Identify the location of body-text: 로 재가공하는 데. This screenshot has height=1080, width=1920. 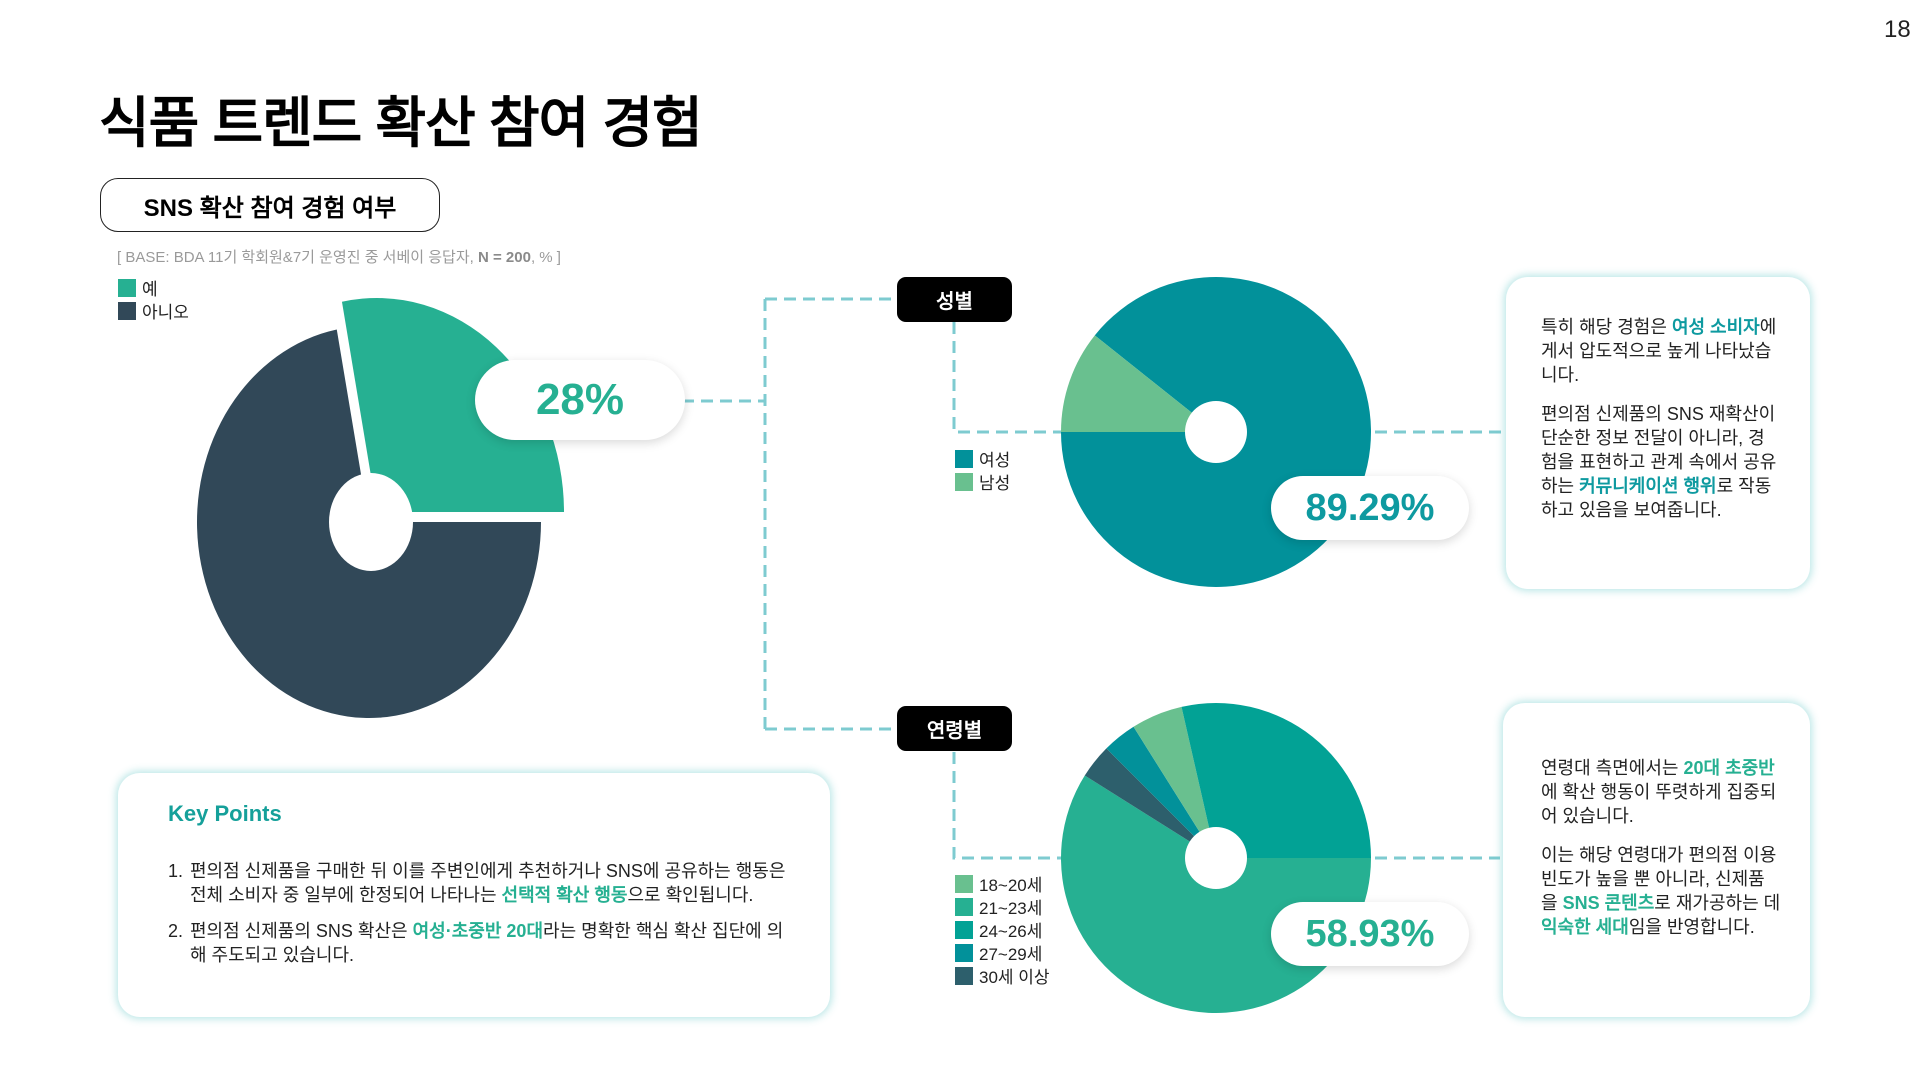
(1717, 903).